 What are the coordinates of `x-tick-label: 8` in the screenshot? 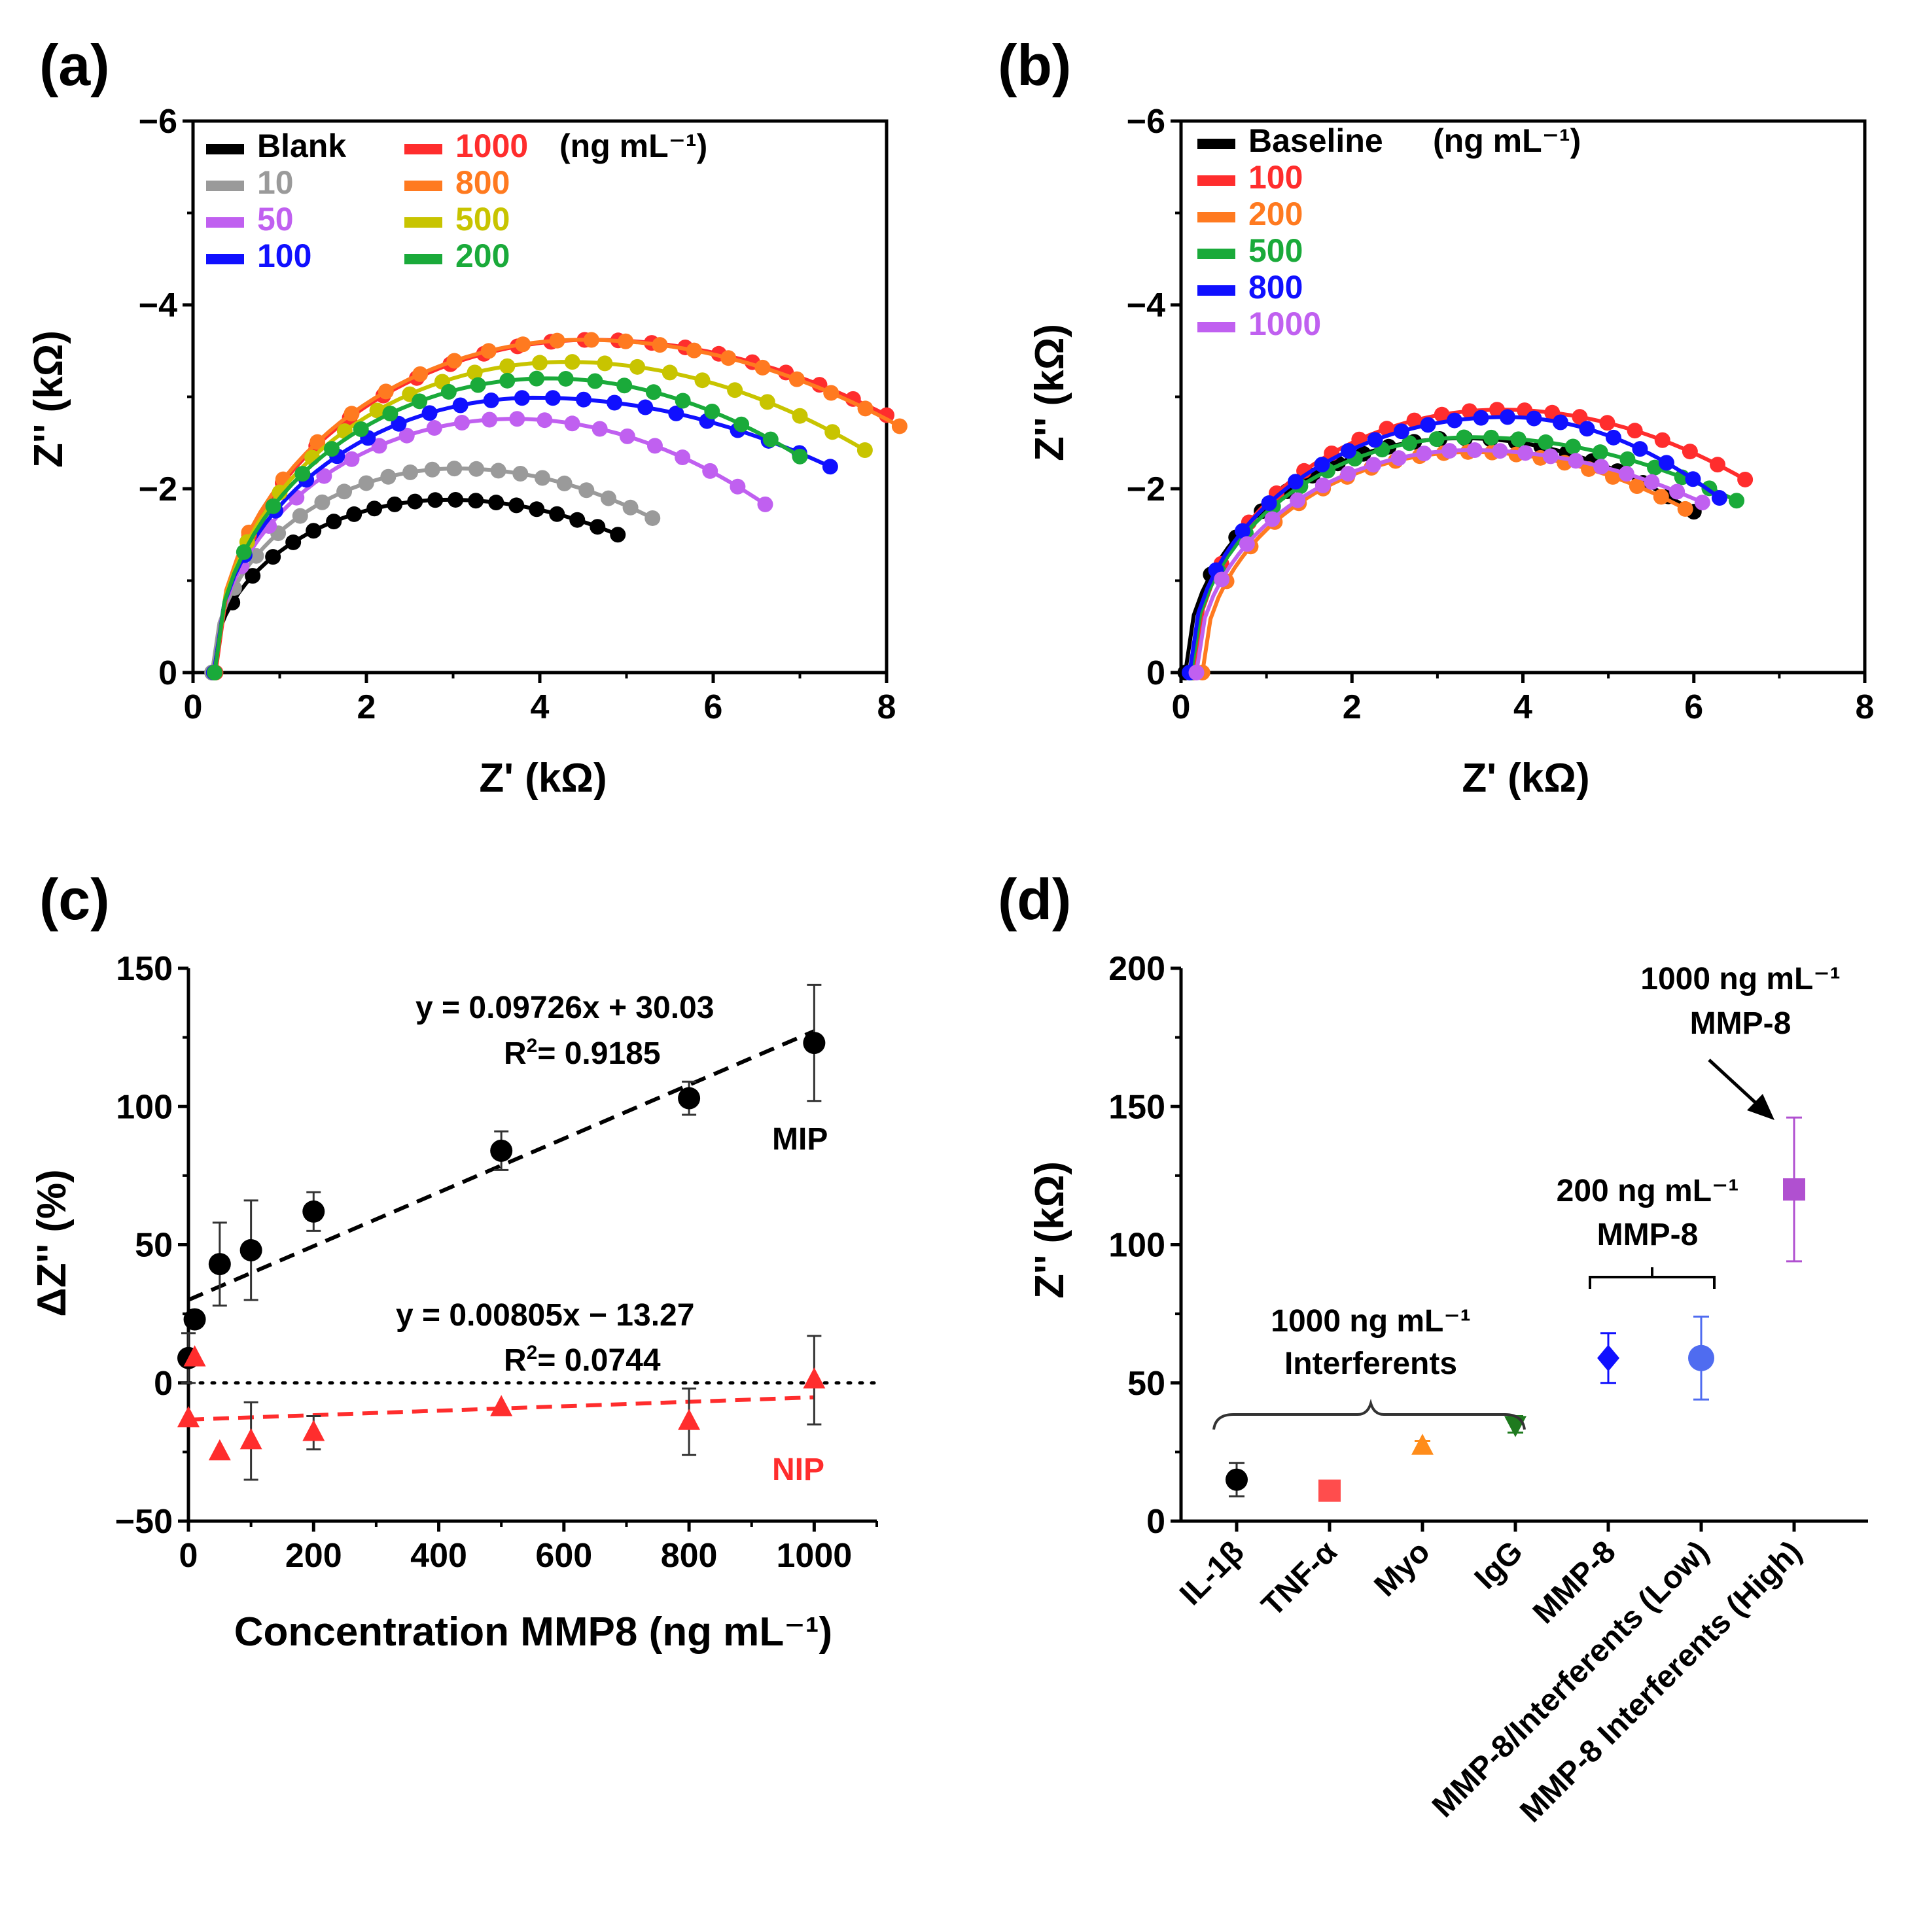 It's located at (886, 707).